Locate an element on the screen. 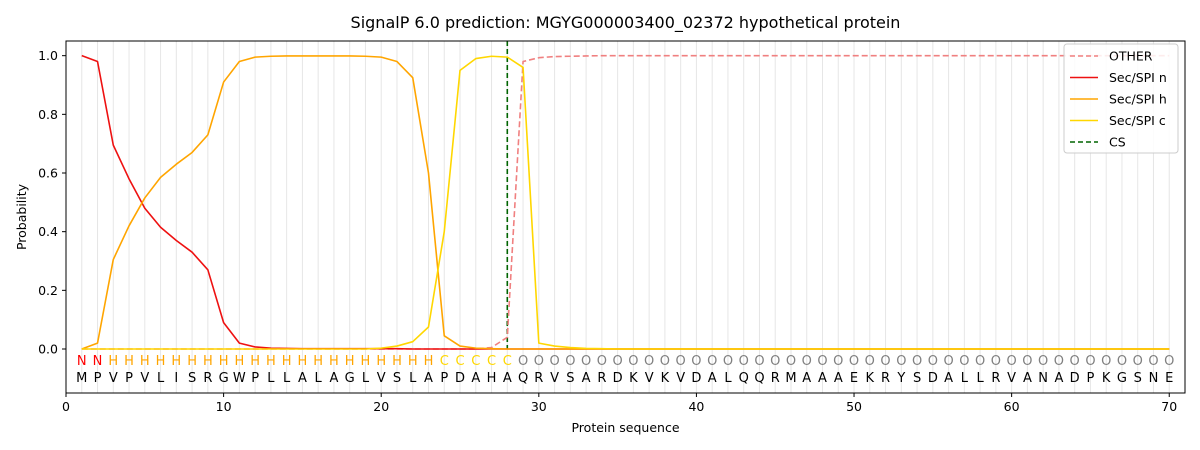  x-tick-label: 70 is located at coordinates (1169, 406).